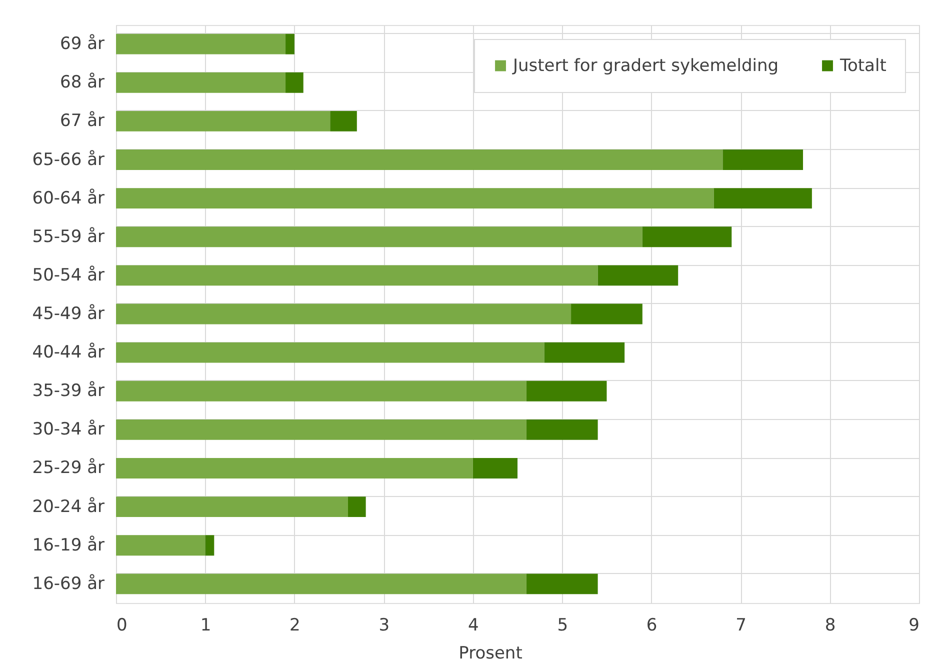 This screenshot has width=947, height=672. Describe the element at coordinates (68, 468) in the screenshot. I see `y-tick-label: 25-29 år` at that location.